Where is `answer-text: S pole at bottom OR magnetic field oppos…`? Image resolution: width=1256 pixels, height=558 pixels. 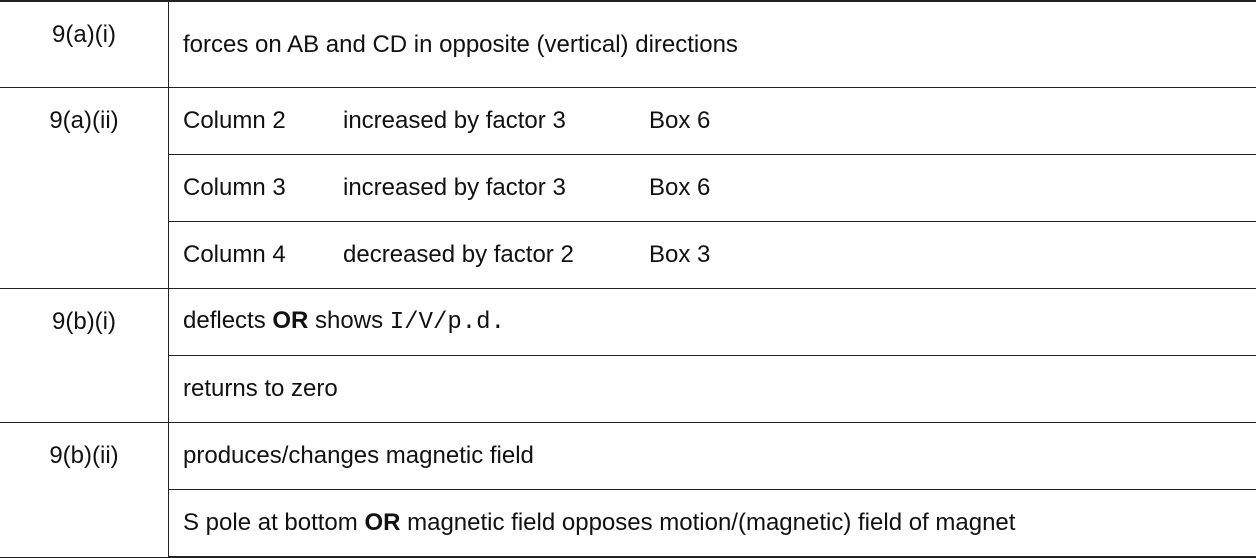
answer-text: S pole at bottom OR magnetic field oppos… is located at coordinates (712, 524).